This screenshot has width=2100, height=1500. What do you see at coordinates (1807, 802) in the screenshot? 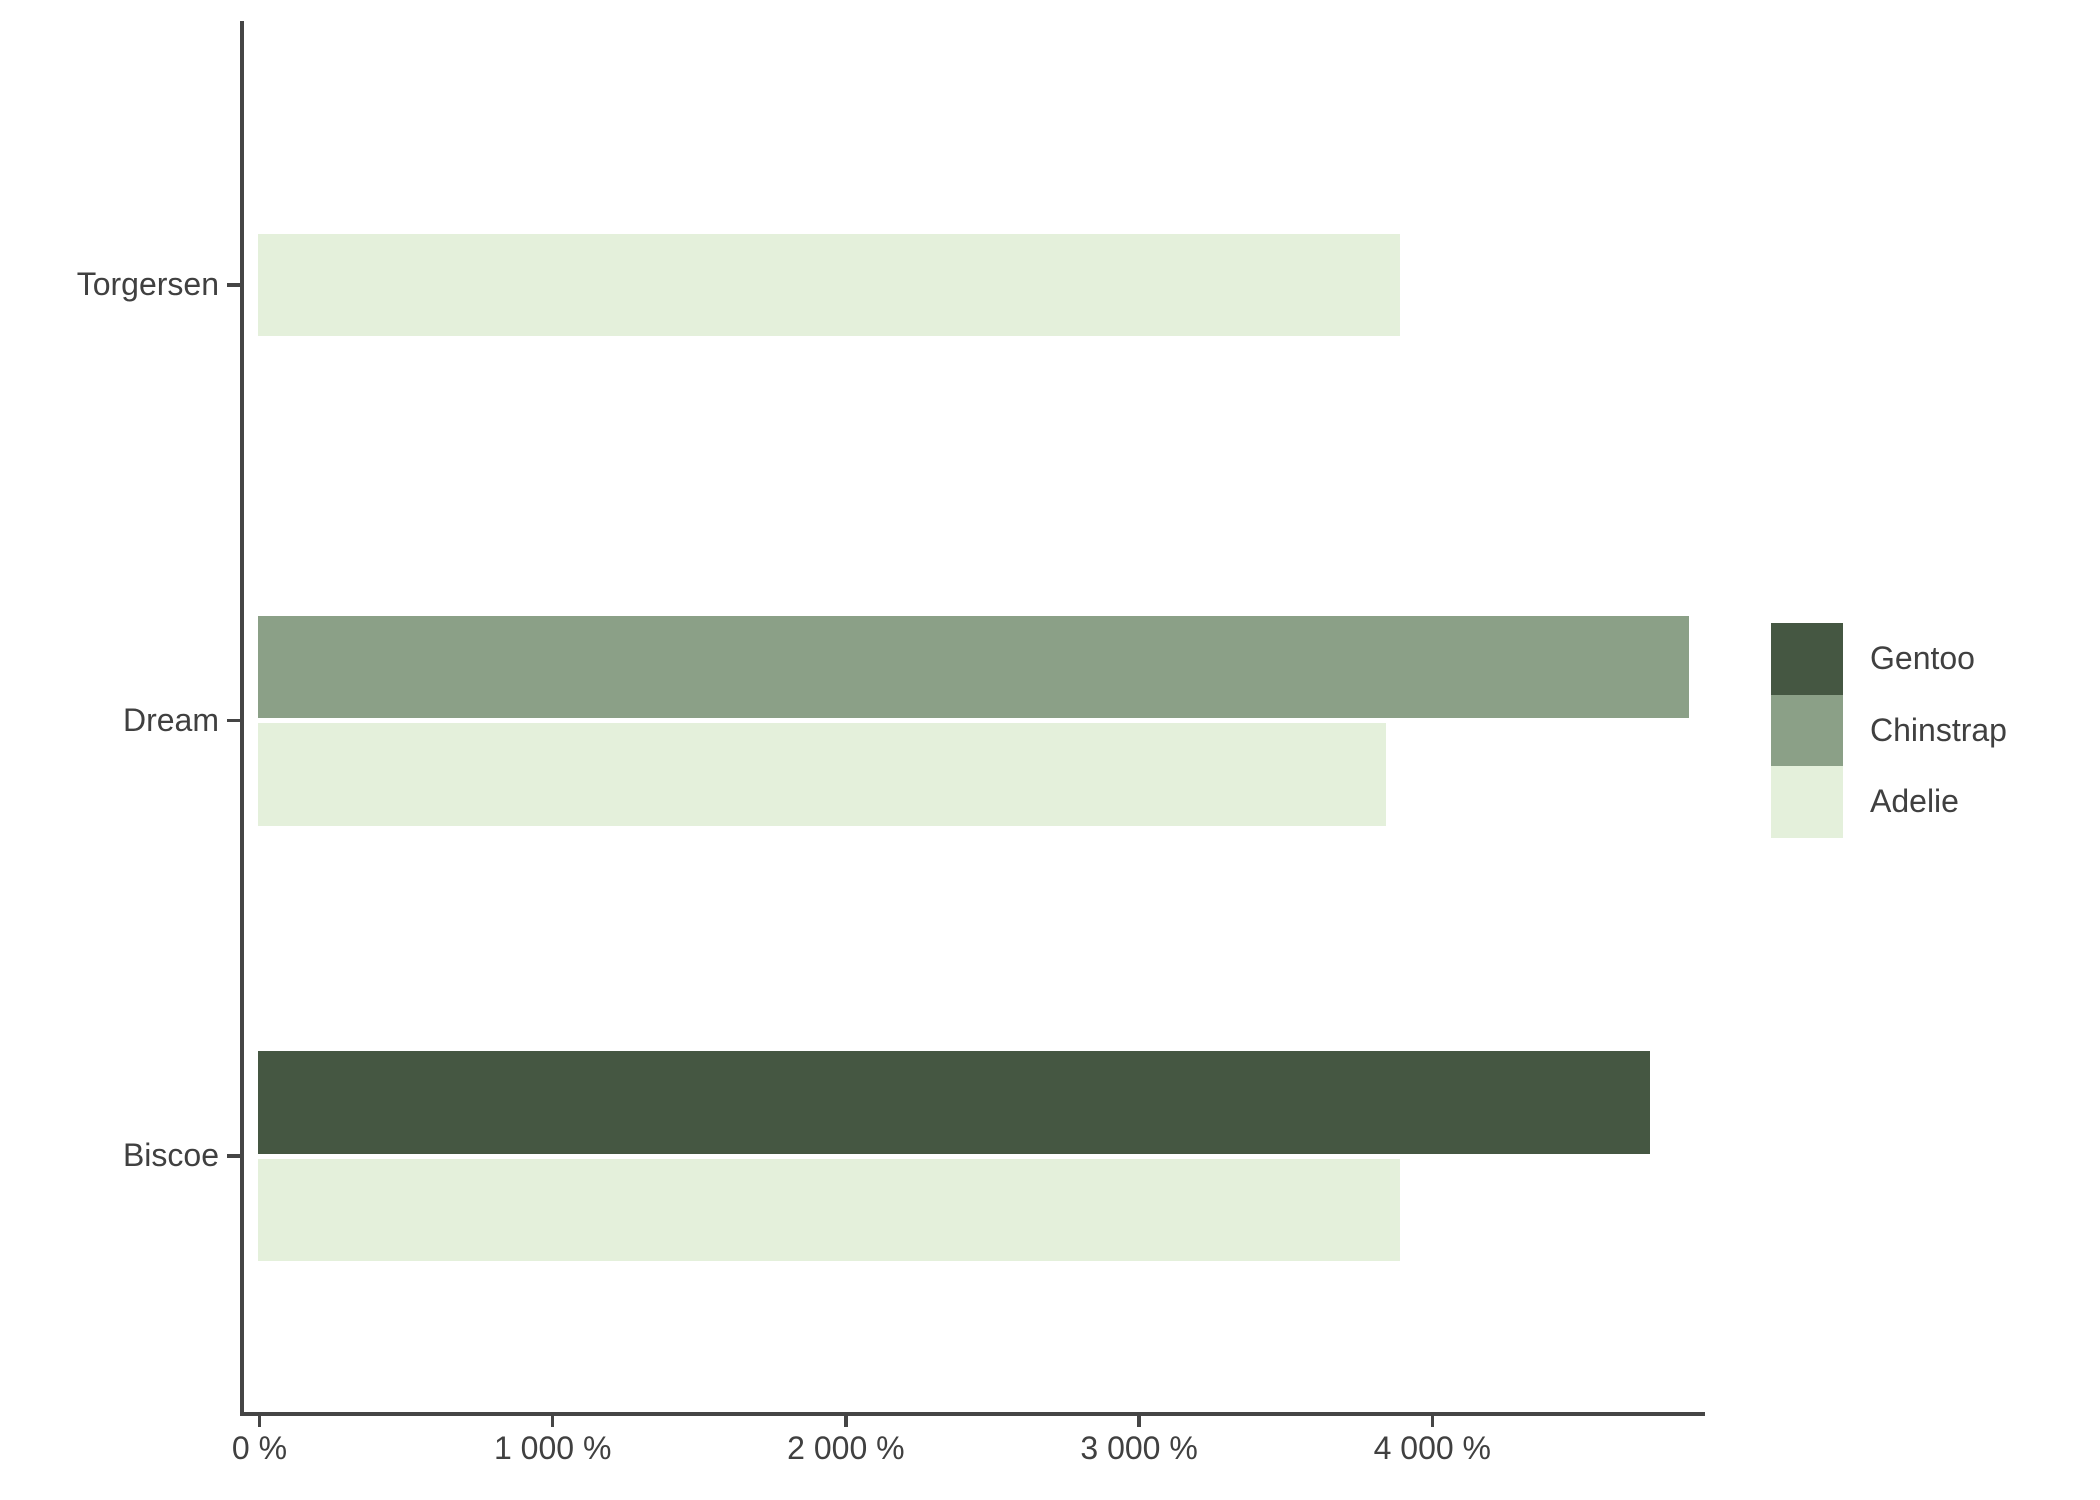
I see `legend-key-adelie` at bounding box center [1807, 802].